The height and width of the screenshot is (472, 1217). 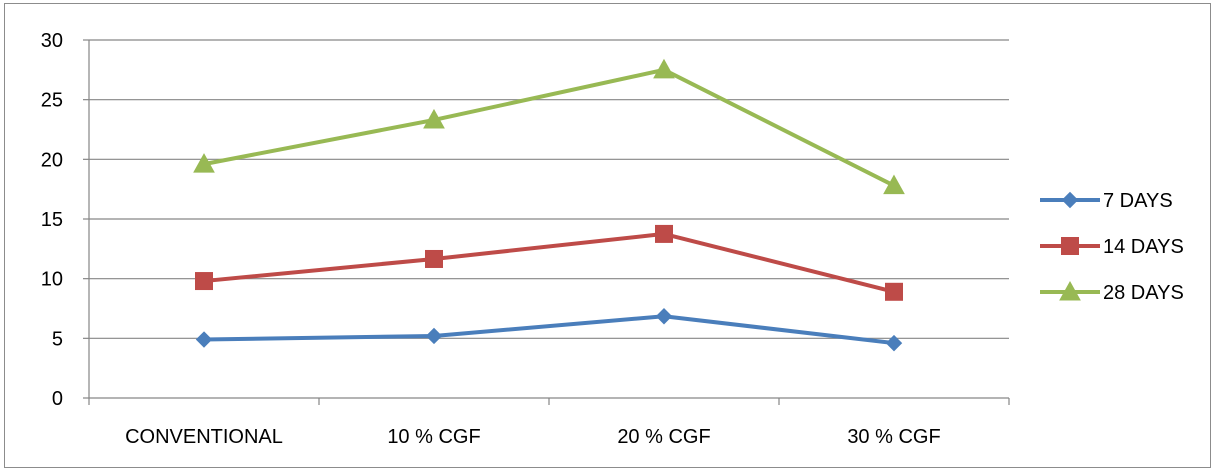 I want to click on legend-item-28-days: 28 DAYS, so click(x=1112, y=292).